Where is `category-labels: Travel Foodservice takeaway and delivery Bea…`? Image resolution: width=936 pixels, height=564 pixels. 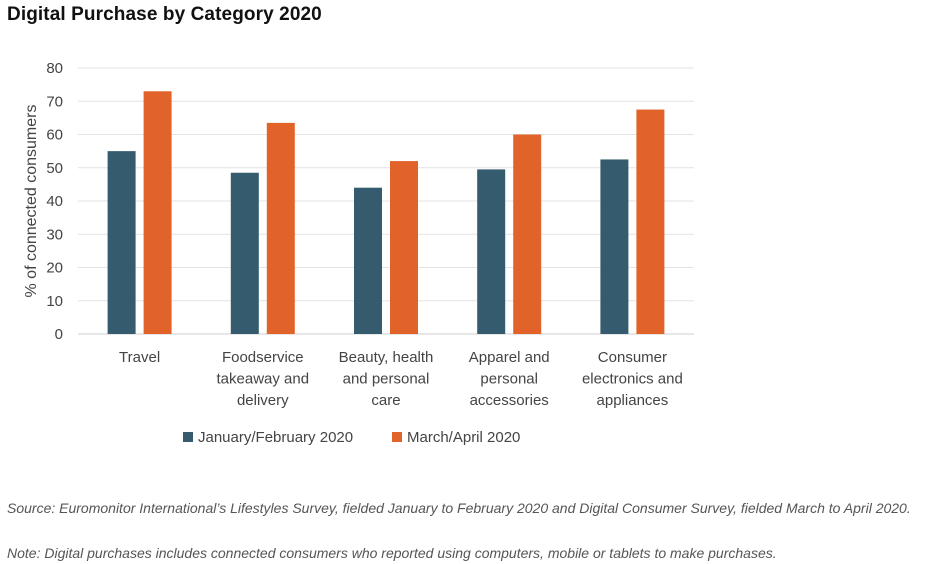
category-labels: Travel Foodservice takeaway and delivery Bea… is located at coordinates (401, 379).